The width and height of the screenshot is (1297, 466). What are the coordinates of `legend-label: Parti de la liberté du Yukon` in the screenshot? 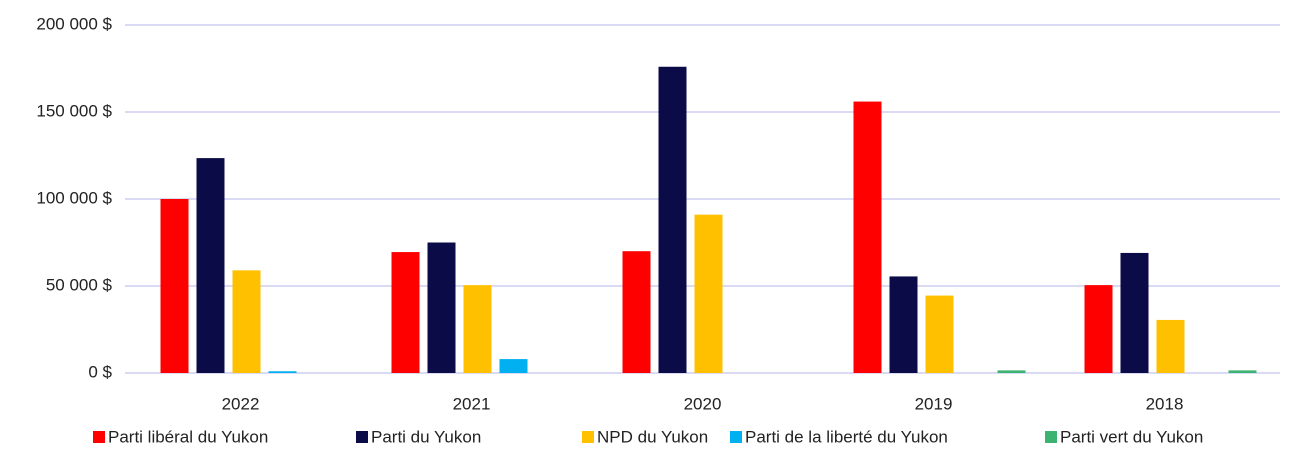 It's located at (846, 436).